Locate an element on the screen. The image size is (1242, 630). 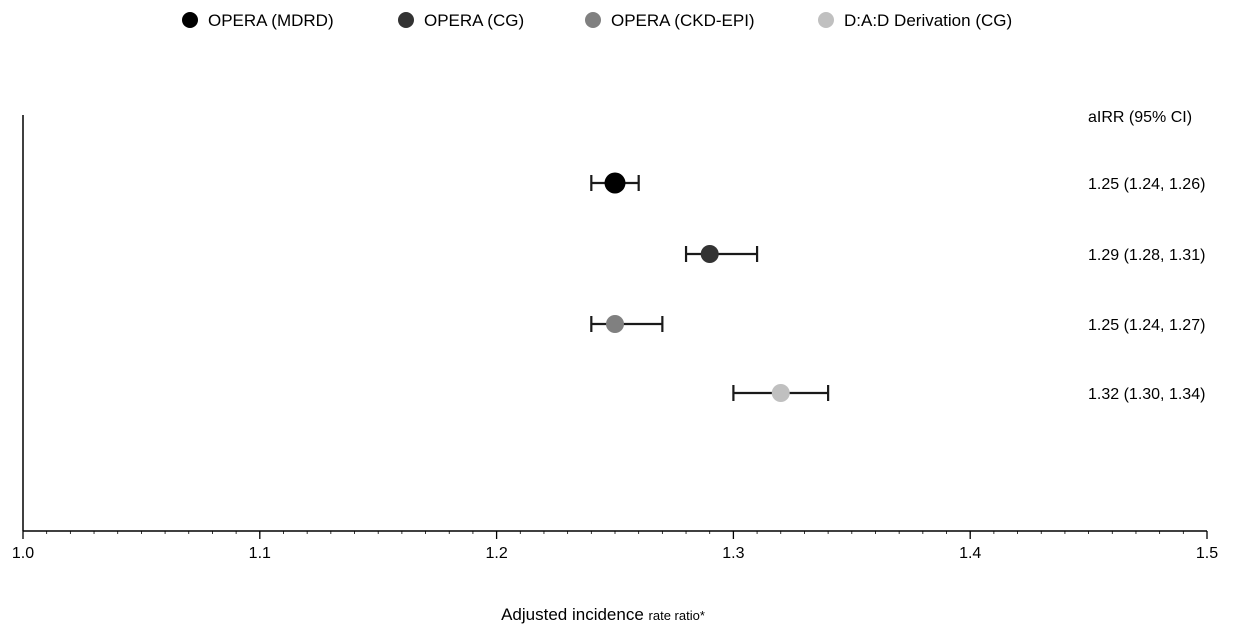
x-axis-tick-labels: 1.0 1.1 1.2 1.3 1.4 1.5 is located at coordinates (615, 553).